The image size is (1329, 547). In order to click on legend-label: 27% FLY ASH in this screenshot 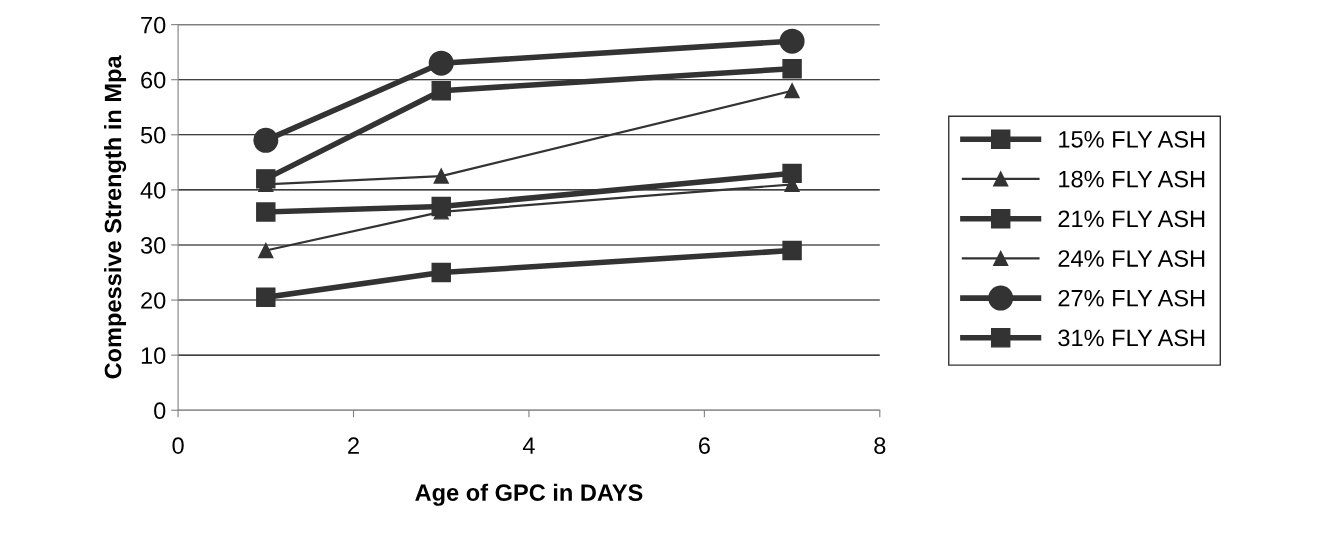, I will do `click(1131, 298)`.